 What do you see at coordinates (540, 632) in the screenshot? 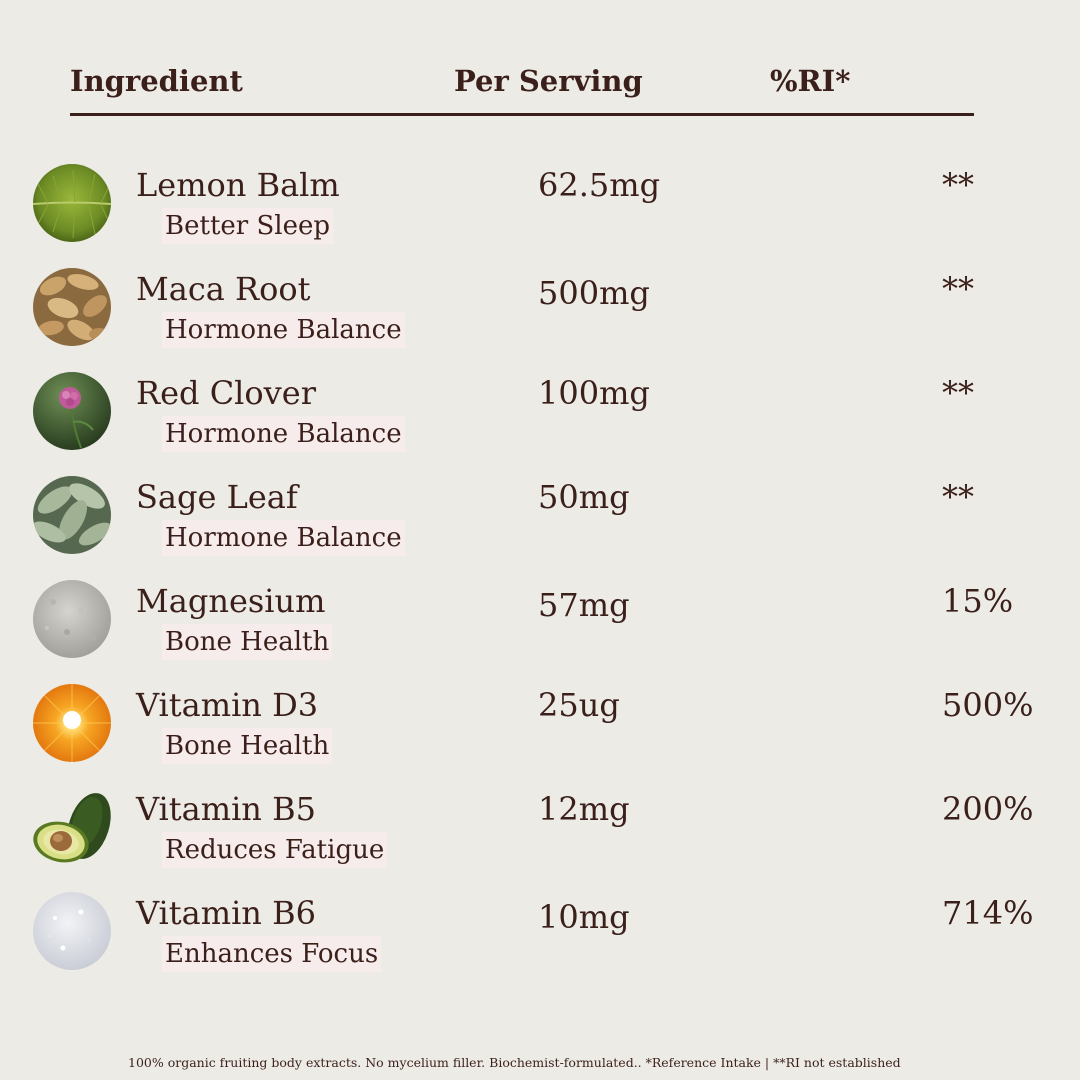
I see `table-row: Magnesium Bone Health 57mg 15%` at bounding box center [540, 632].